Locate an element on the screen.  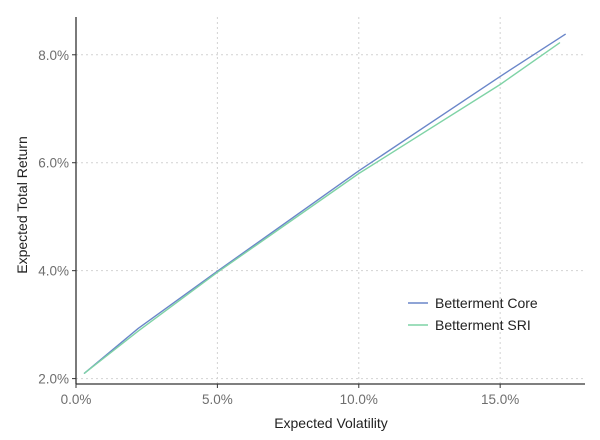
y-axis-title: Expected Total Return is located at coordinates (22, 205).